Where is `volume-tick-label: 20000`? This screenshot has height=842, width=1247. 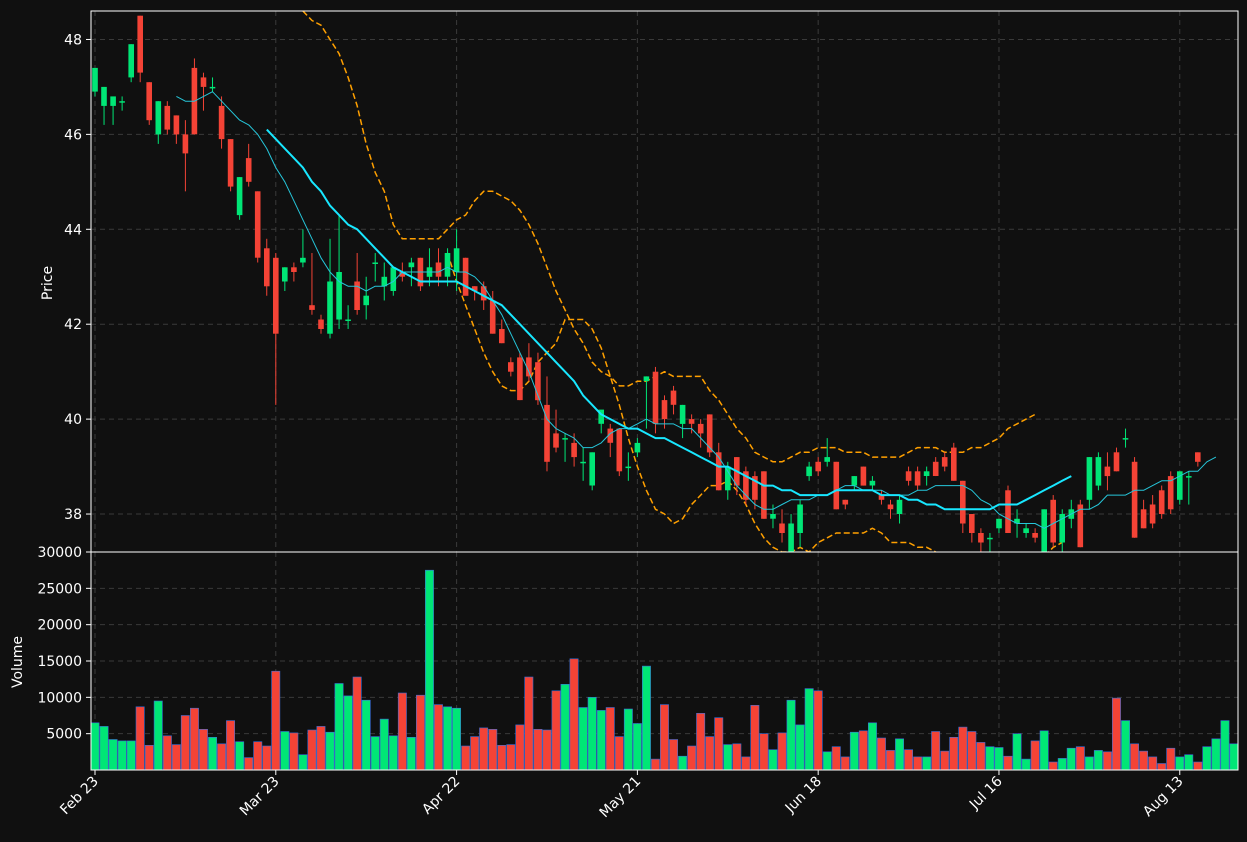 volume-tick-label: 20000 is located at coordinates (59, 626).